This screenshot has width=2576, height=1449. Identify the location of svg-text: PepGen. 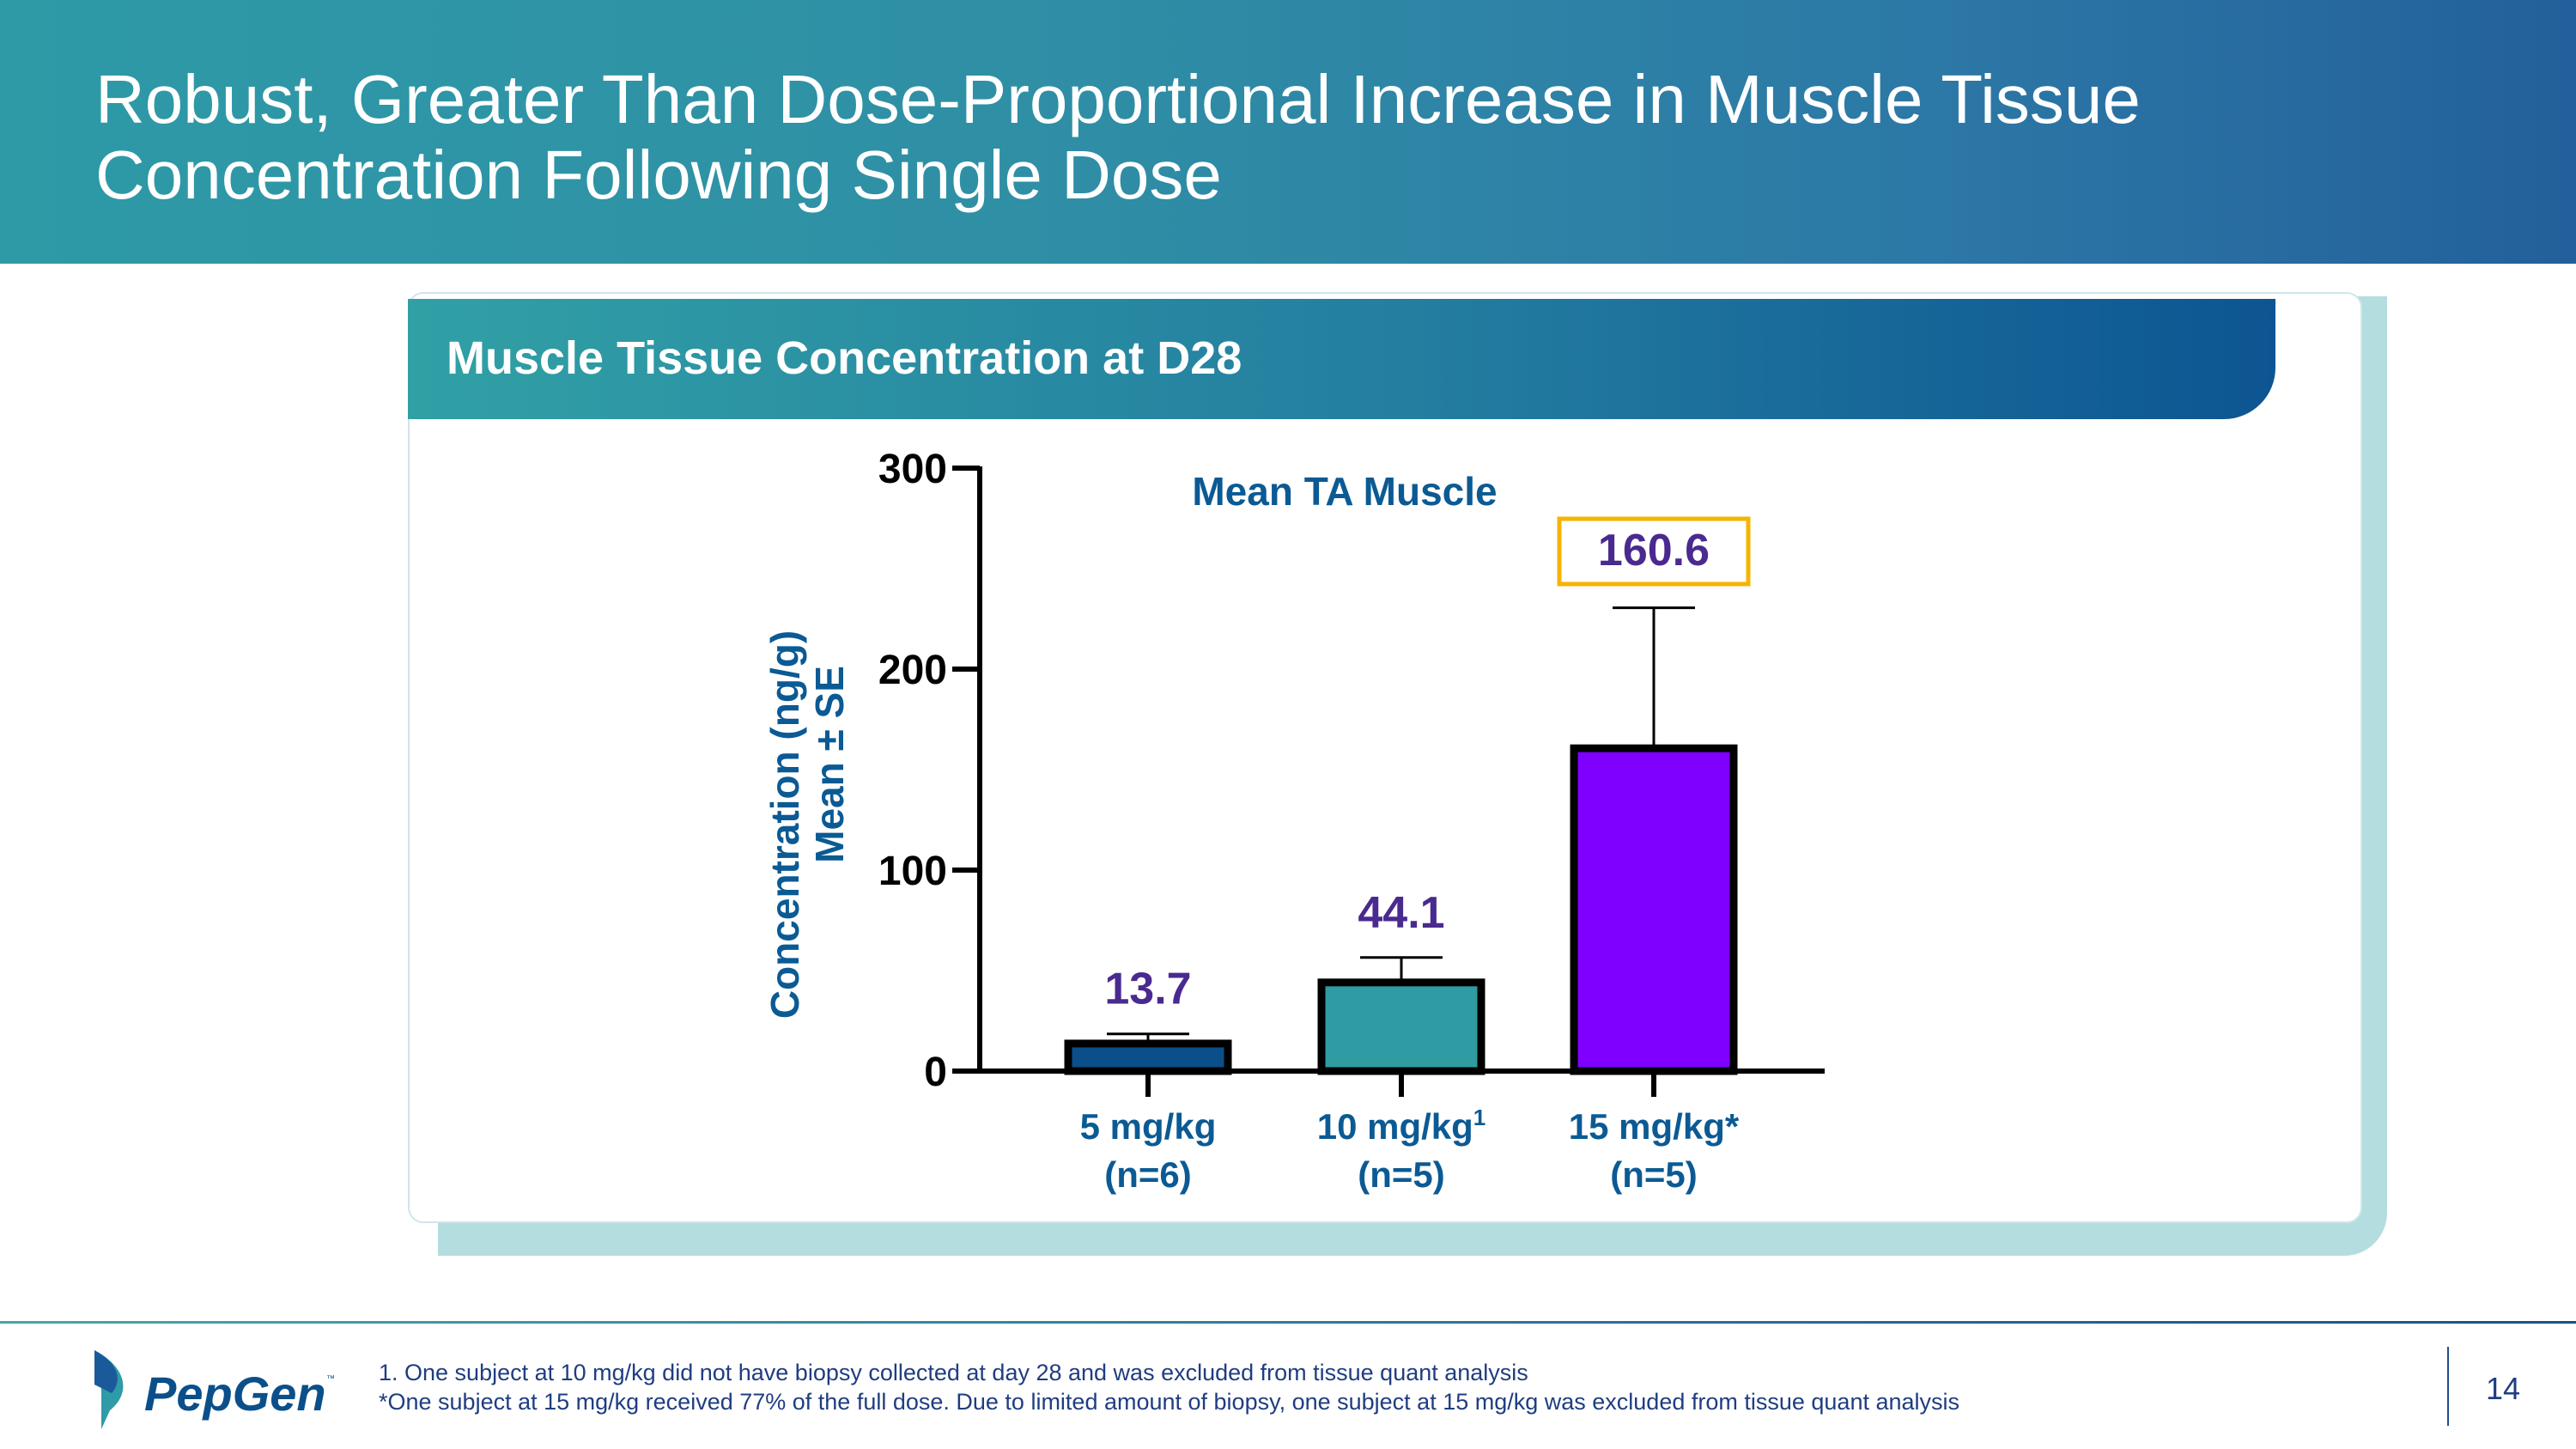
(235, 1394).